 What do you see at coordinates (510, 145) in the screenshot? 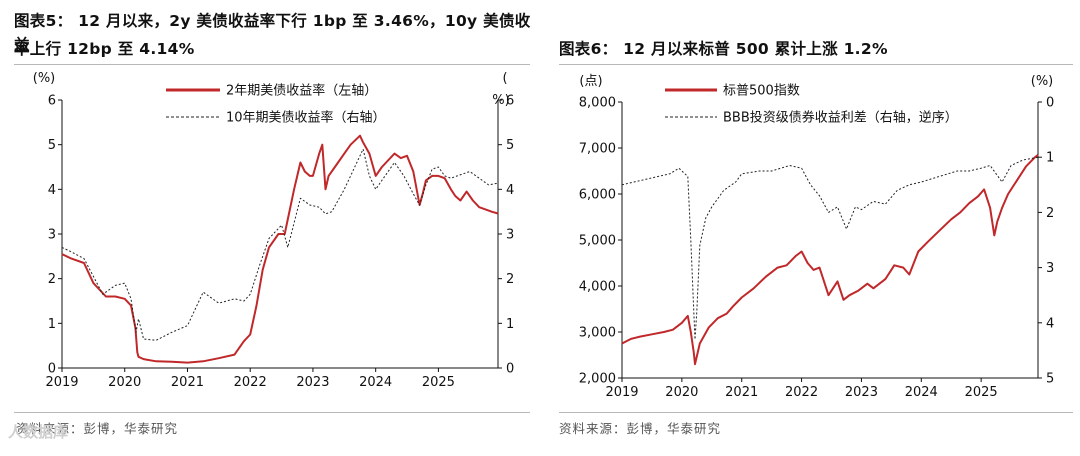
I see `left-ytick-right-label: 5` at bounding box center [510, 145].